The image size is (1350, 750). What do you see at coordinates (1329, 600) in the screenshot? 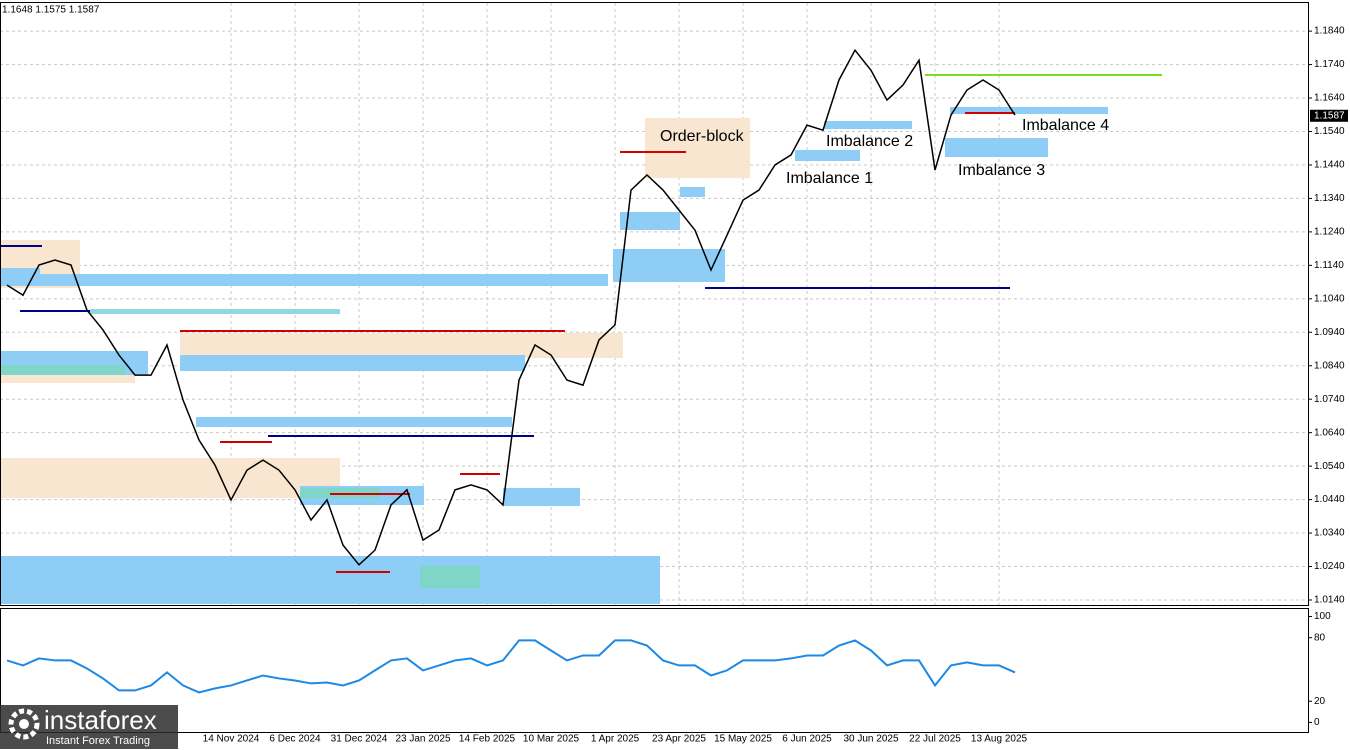
I see `y-tick-label: 1.0140` at bounding box center [1329, 600].